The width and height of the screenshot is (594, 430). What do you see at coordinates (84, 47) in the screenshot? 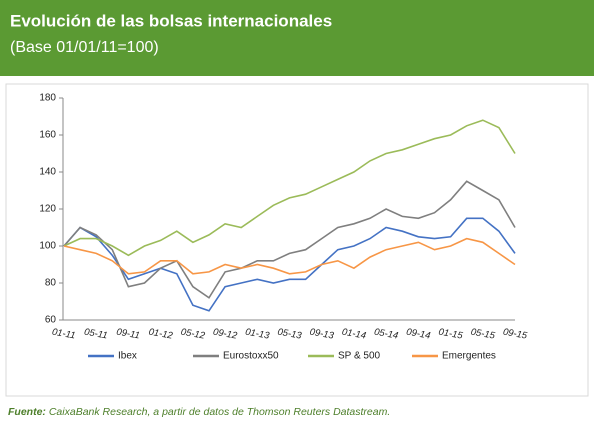
I see `chart-subtitle: (Base 01/01/11=100)` at bounding box center [84, 47].